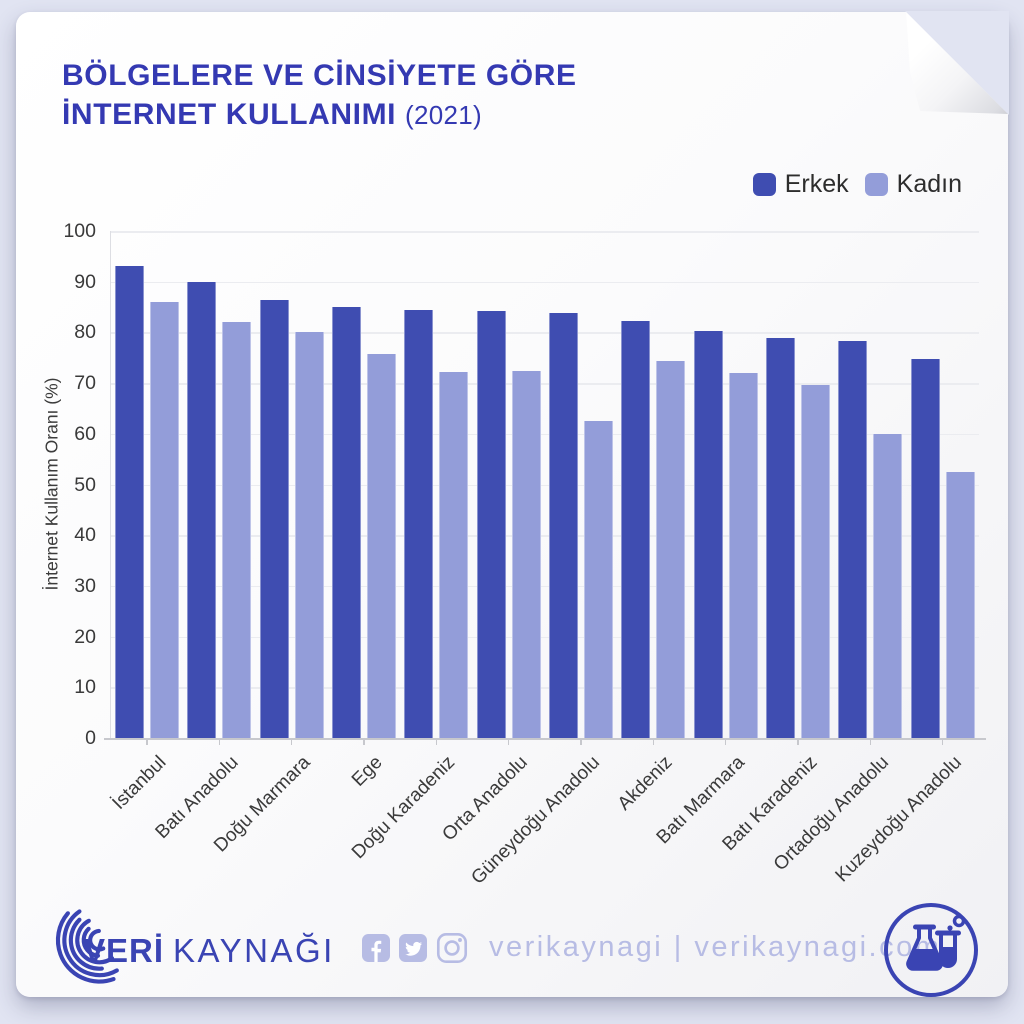 This screenshot has width=1024, height=1024. I want to click on bar-group-batı-marmara, so click(726, 484).